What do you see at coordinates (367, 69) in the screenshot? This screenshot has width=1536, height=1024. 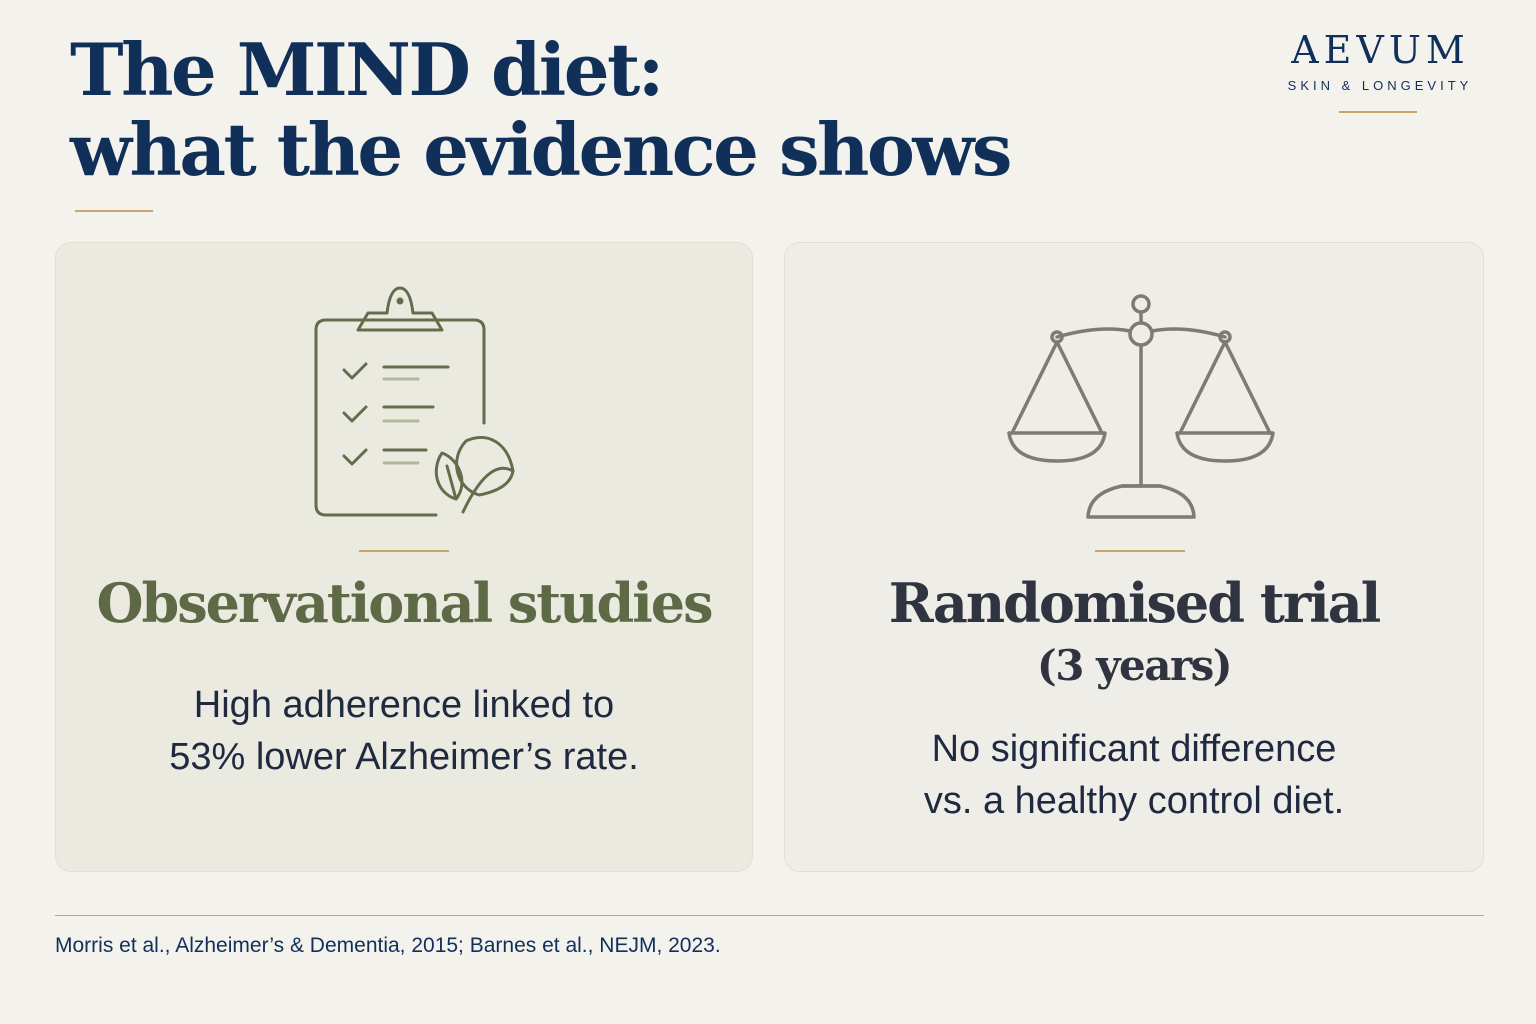 I see `title-line-1: The MIND diet:` at bounding box center [367, 69].